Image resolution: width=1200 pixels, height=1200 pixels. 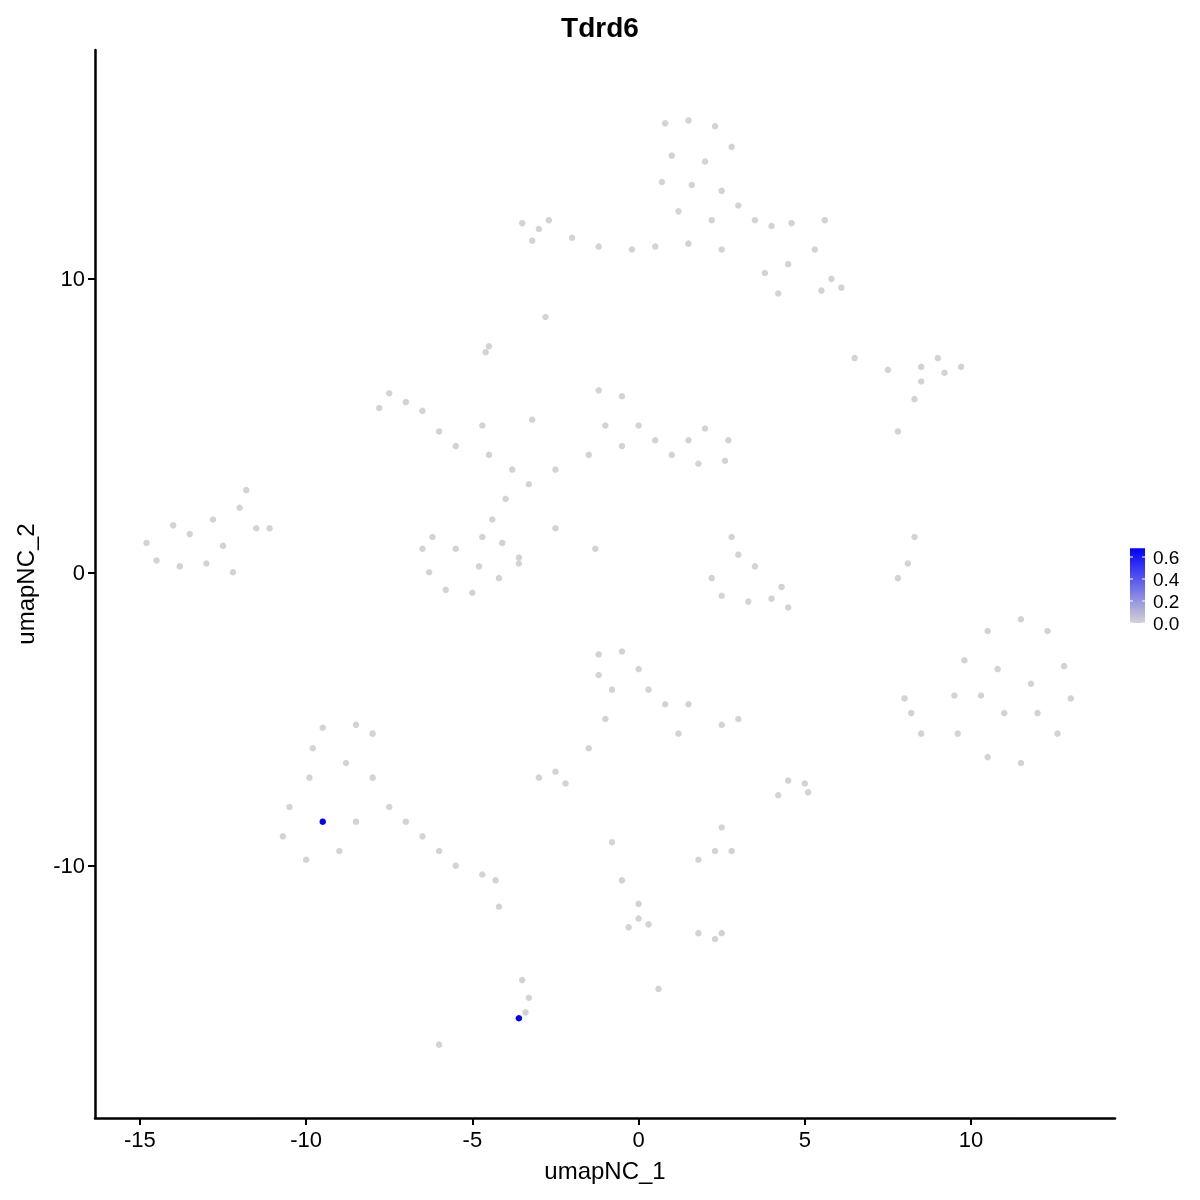 I want to click on x-axis-title: umapNC_1, so click(x=605, y=1170).